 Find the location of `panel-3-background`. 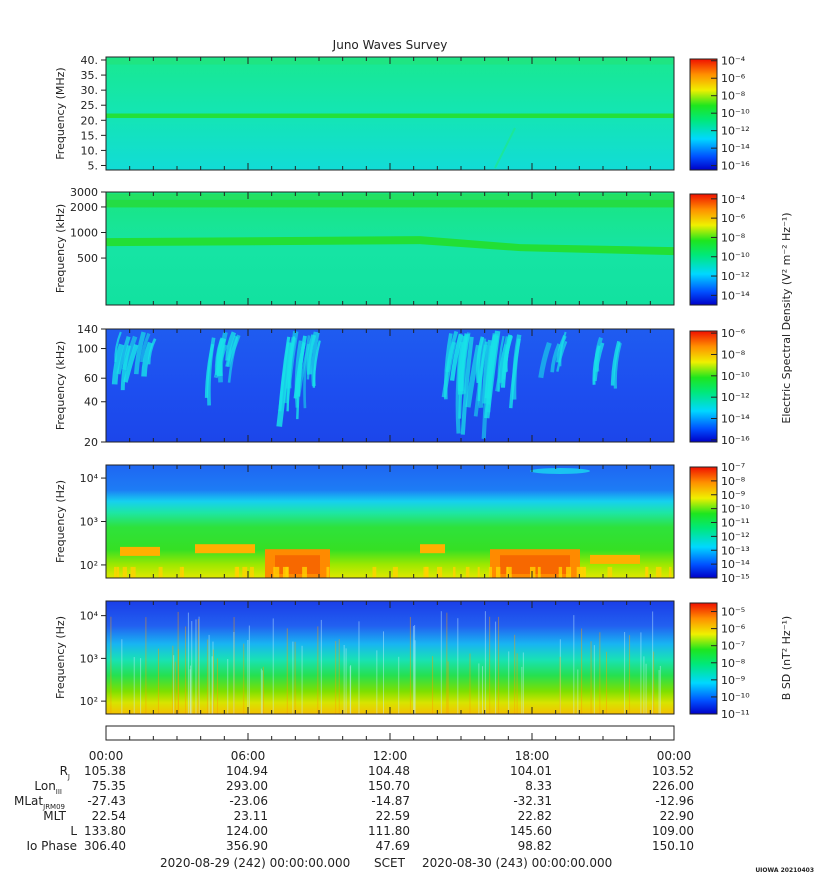

panel-3-background is located at coordinates (390, 385).